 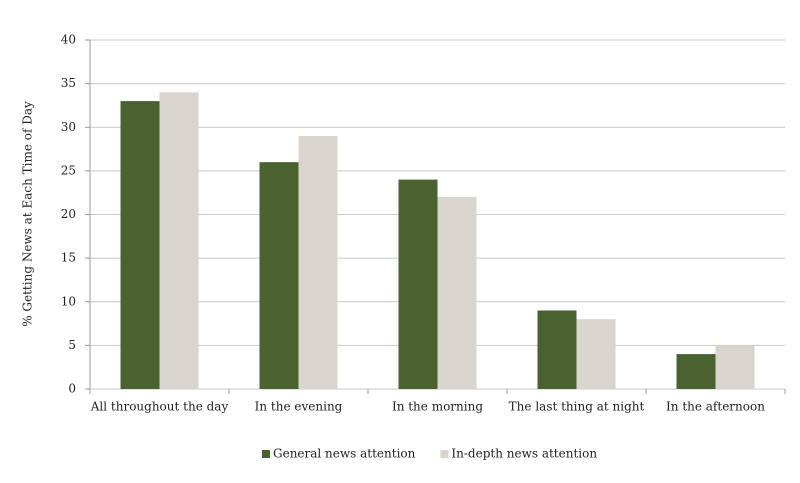 I want to click on y-tick-label: 20, so click(x=68, y=214).